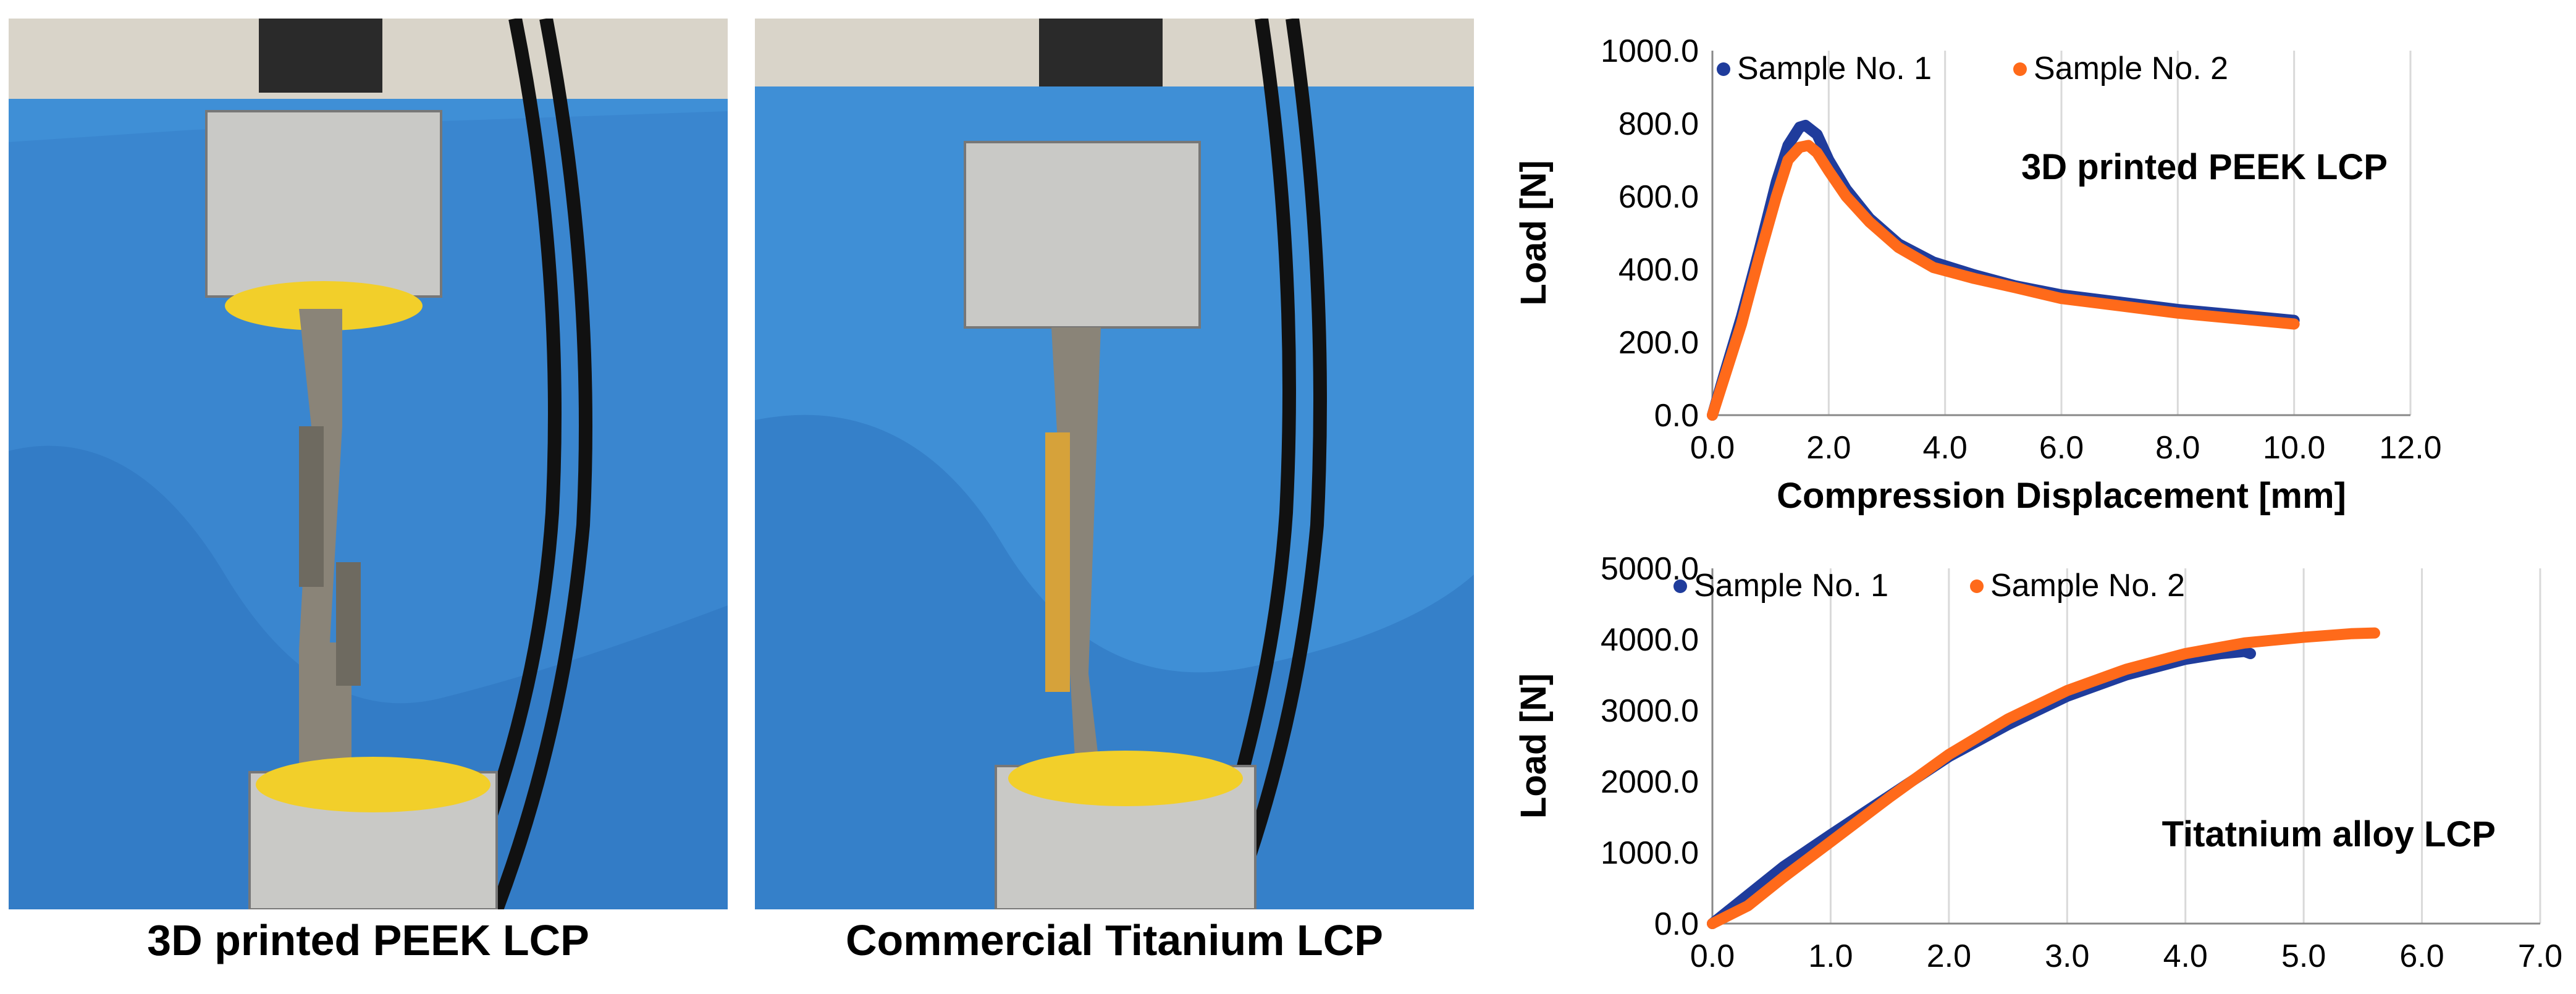 This screenshot has width=2576, height=994. I want to click on chart2-y-axis-title: Load [N], so click(1533, 746).